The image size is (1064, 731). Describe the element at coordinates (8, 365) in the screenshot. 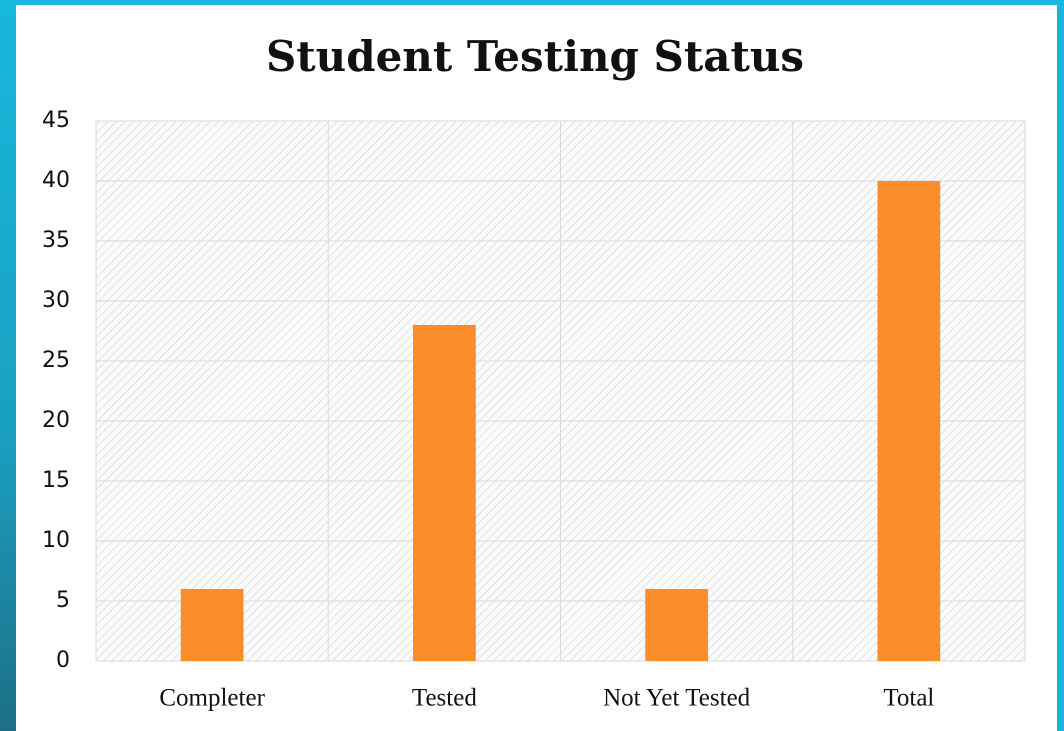

I see `frame-left` at that location.